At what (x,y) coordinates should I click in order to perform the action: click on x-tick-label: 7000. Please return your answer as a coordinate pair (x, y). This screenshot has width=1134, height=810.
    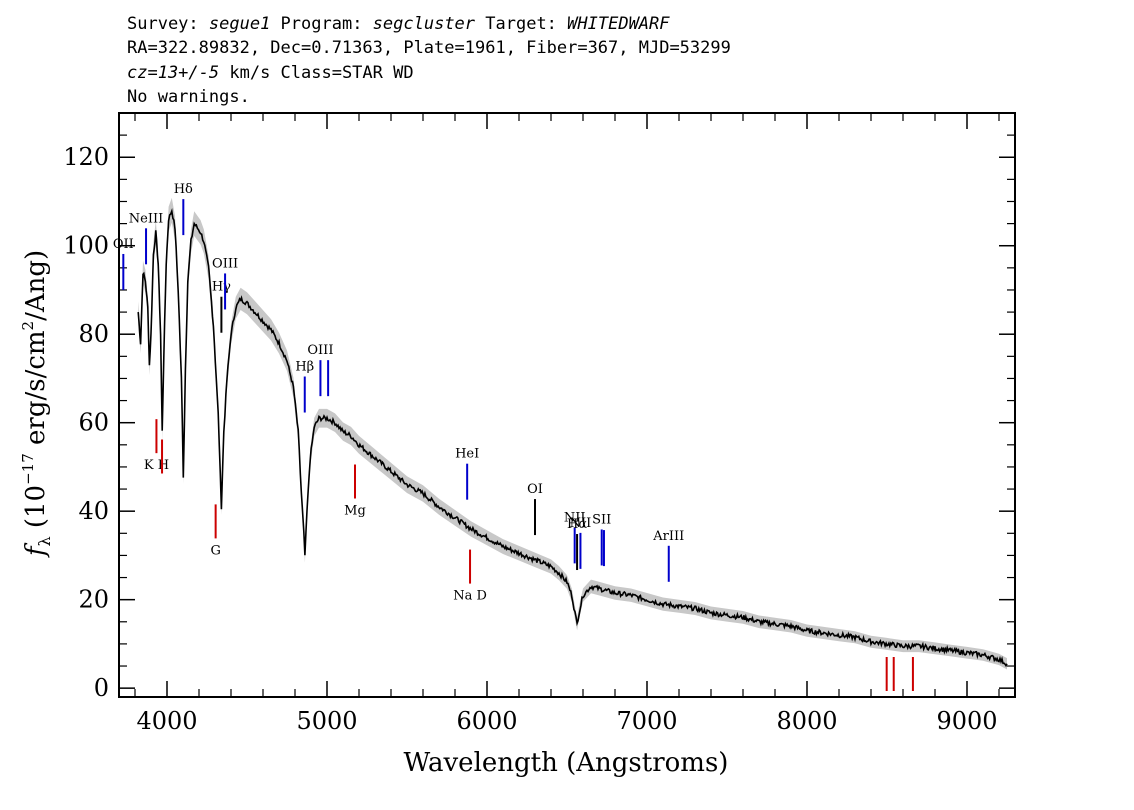
    Looking at the image, I should click on (646, 721).